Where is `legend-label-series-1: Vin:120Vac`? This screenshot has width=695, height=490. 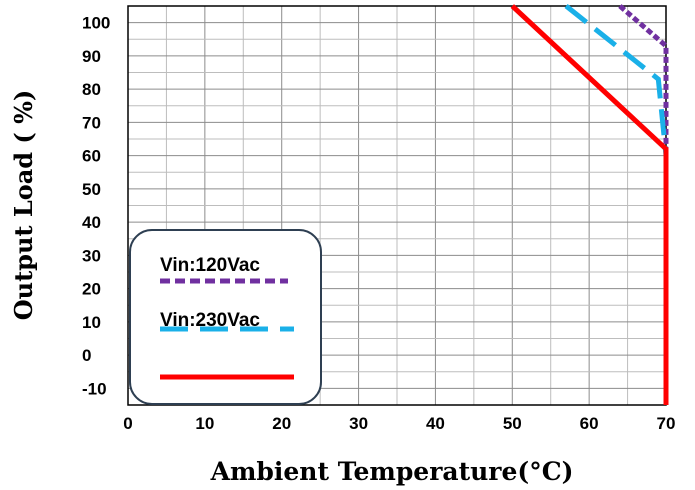
legend-label-series-1: Vin:120Vac is located at coordinates (210, 265).